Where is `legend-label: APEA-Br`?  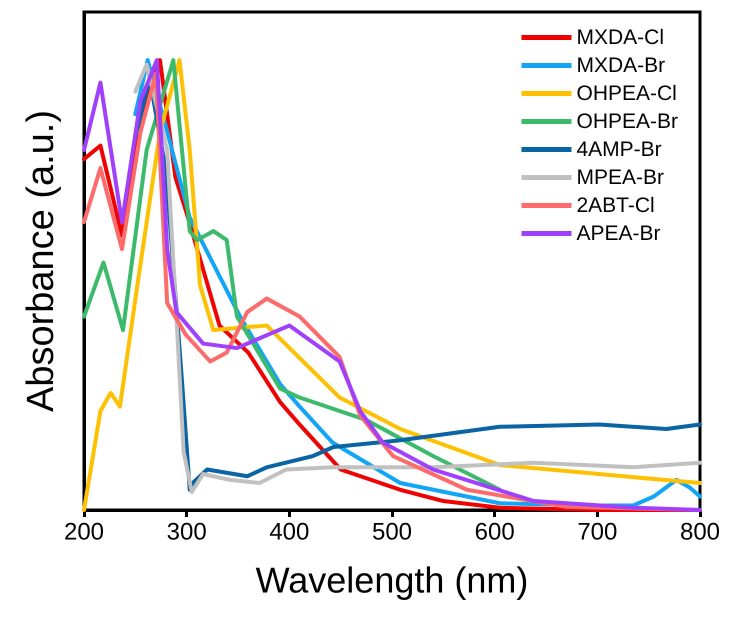
legend-label: APEA-Br is located at coordinates (618, 233).